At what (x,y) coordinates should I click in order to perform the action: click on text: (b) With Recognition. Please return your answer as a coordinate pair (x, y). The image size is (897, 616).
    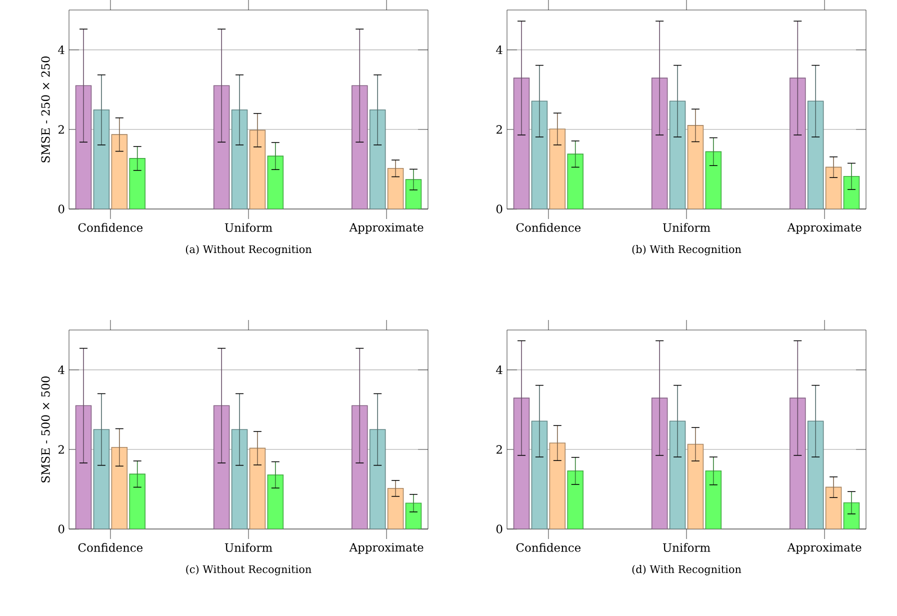
    Looking at the image, I should click on (687, 250).